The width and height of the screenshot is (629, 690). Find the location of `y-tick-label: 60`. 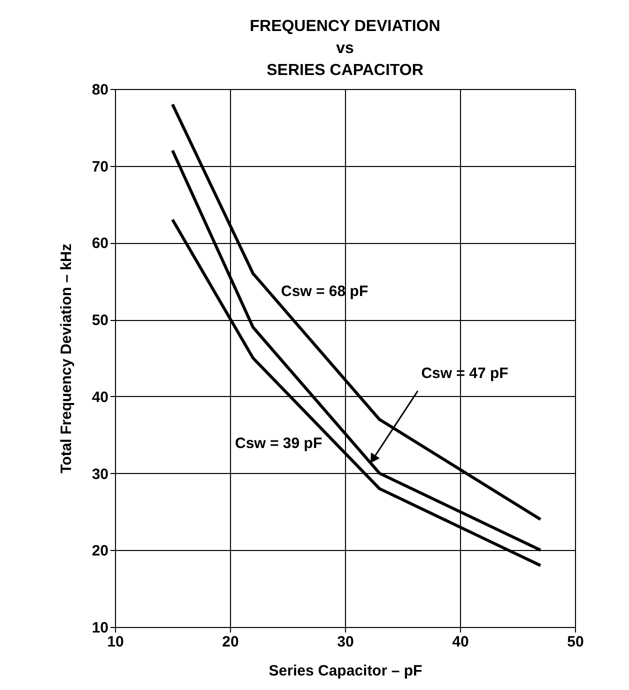

y-tick-label: 60 is located at coordinates (100, 243).